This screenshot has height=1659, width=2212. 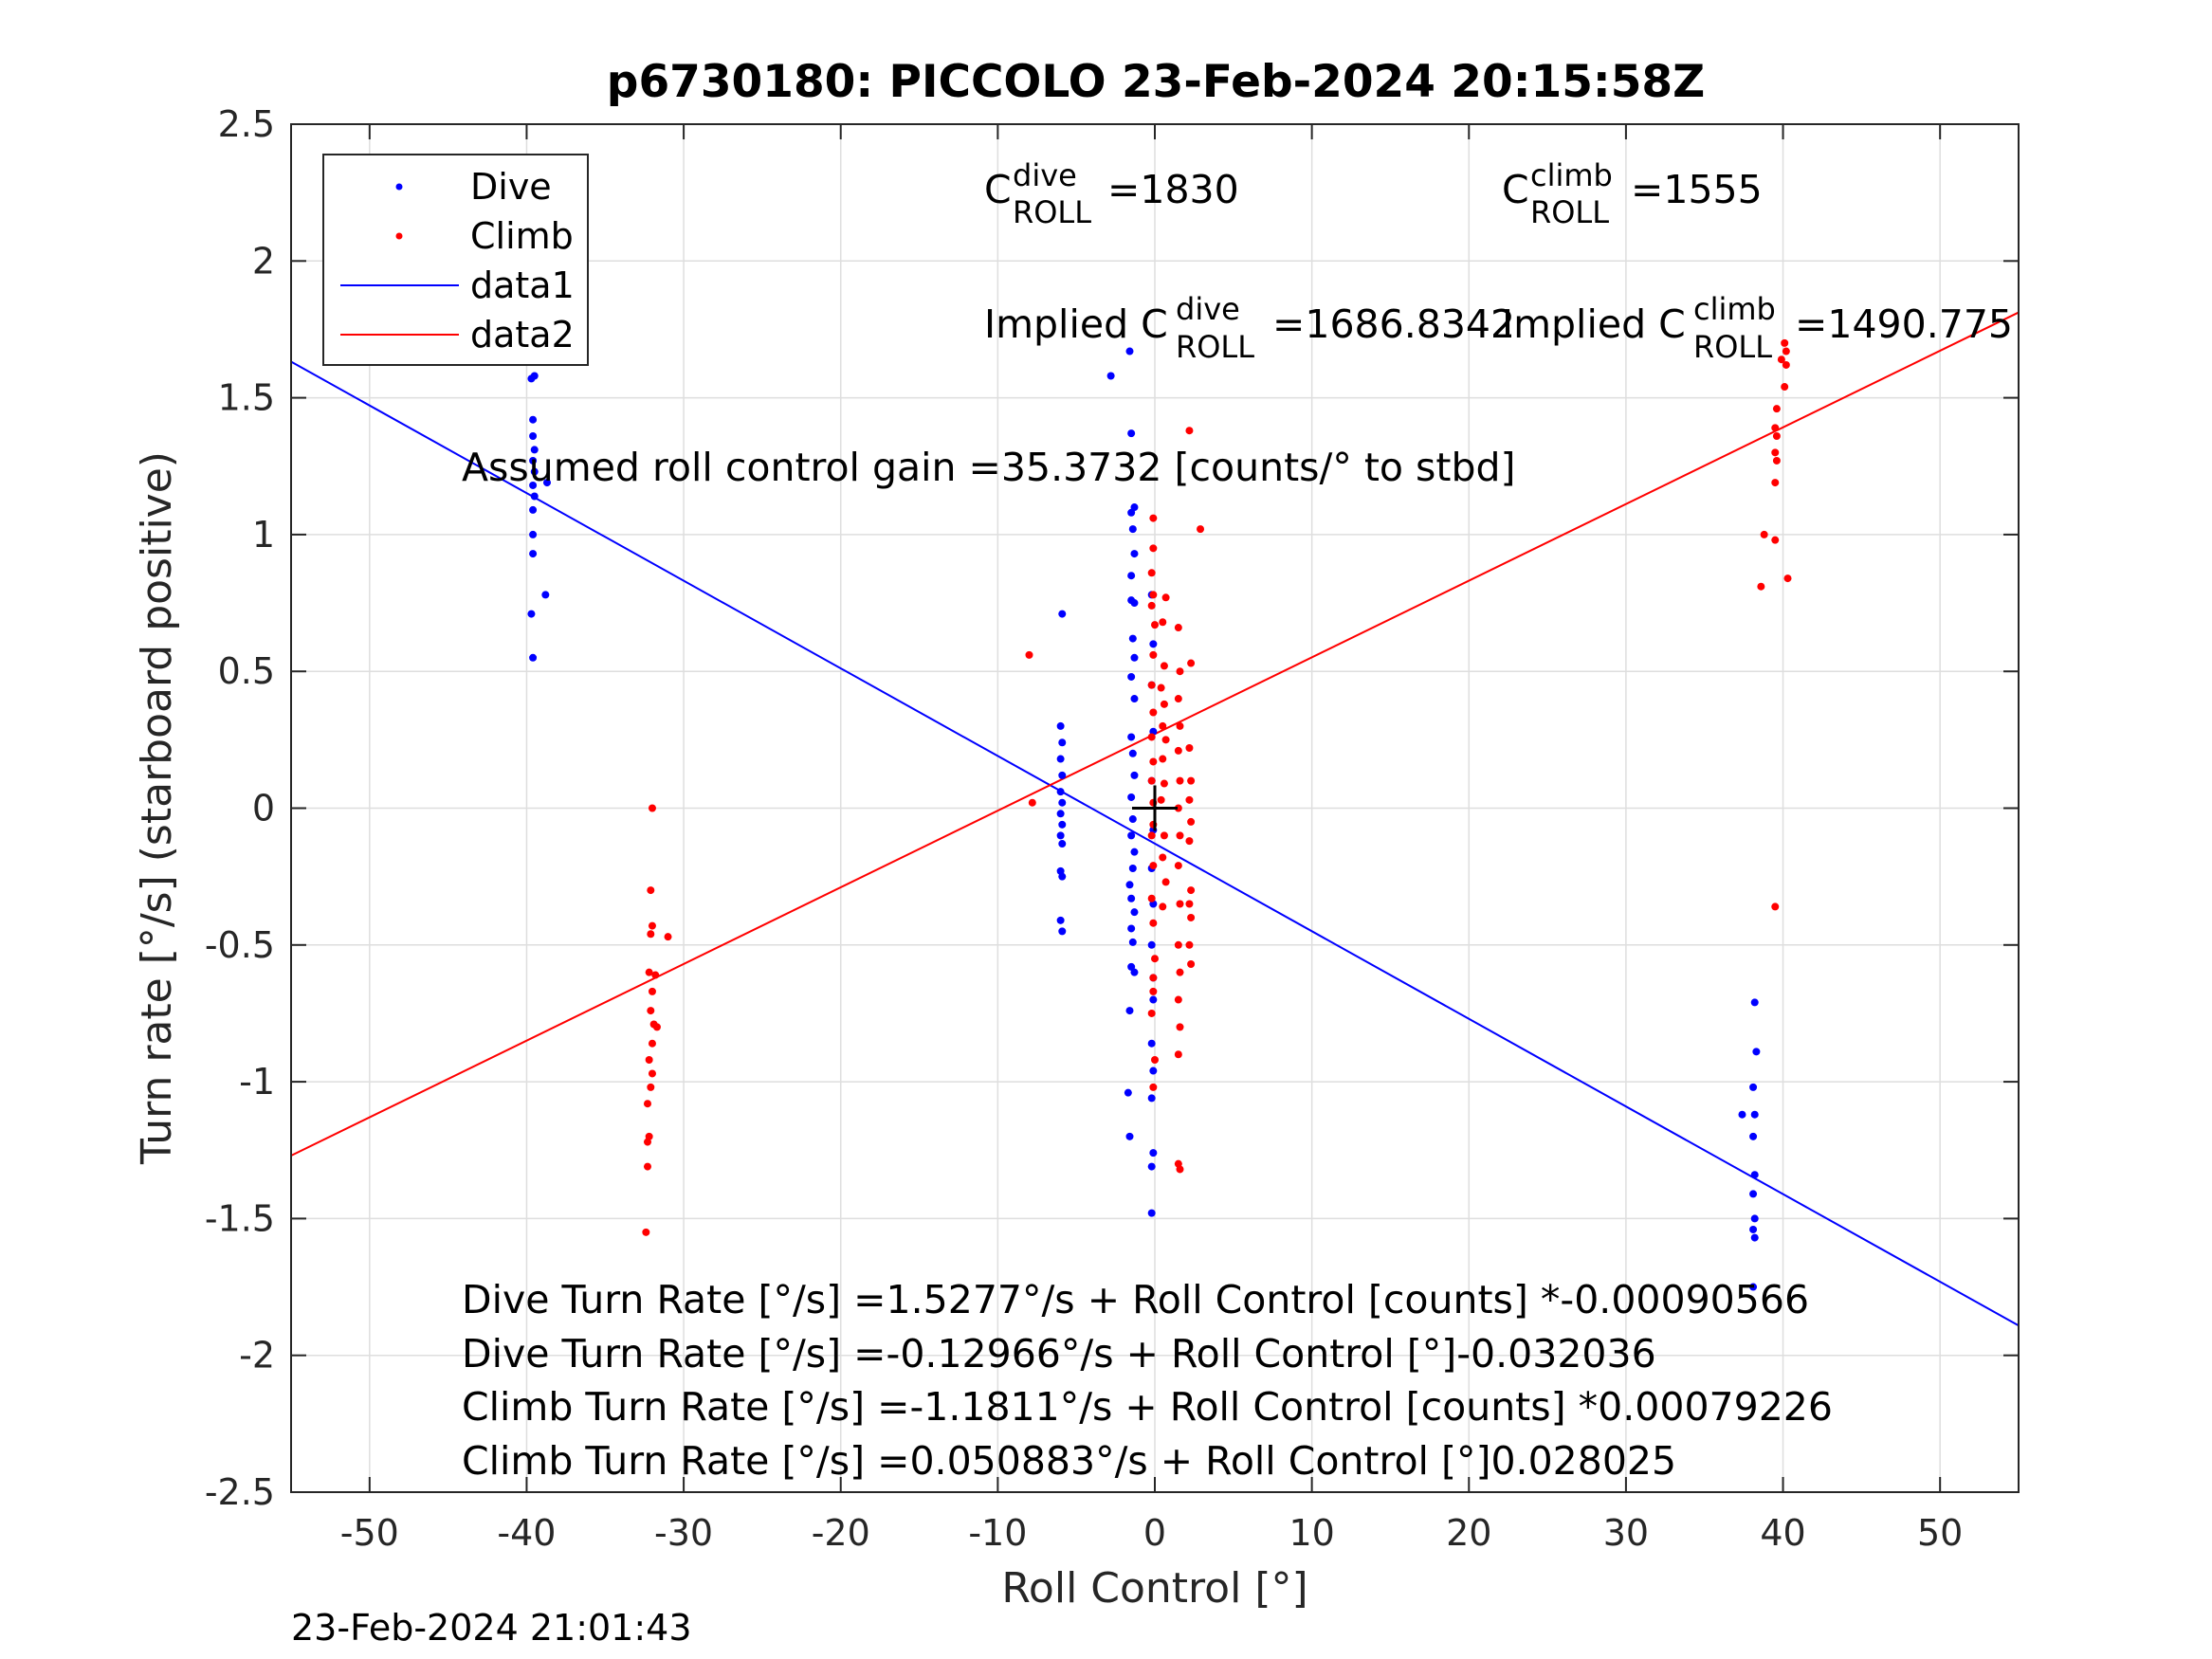 What do you see at coordinates (522, 335) in the screenshot?
I see `legend-data2-label: data2` at bounding box center [522, 335].